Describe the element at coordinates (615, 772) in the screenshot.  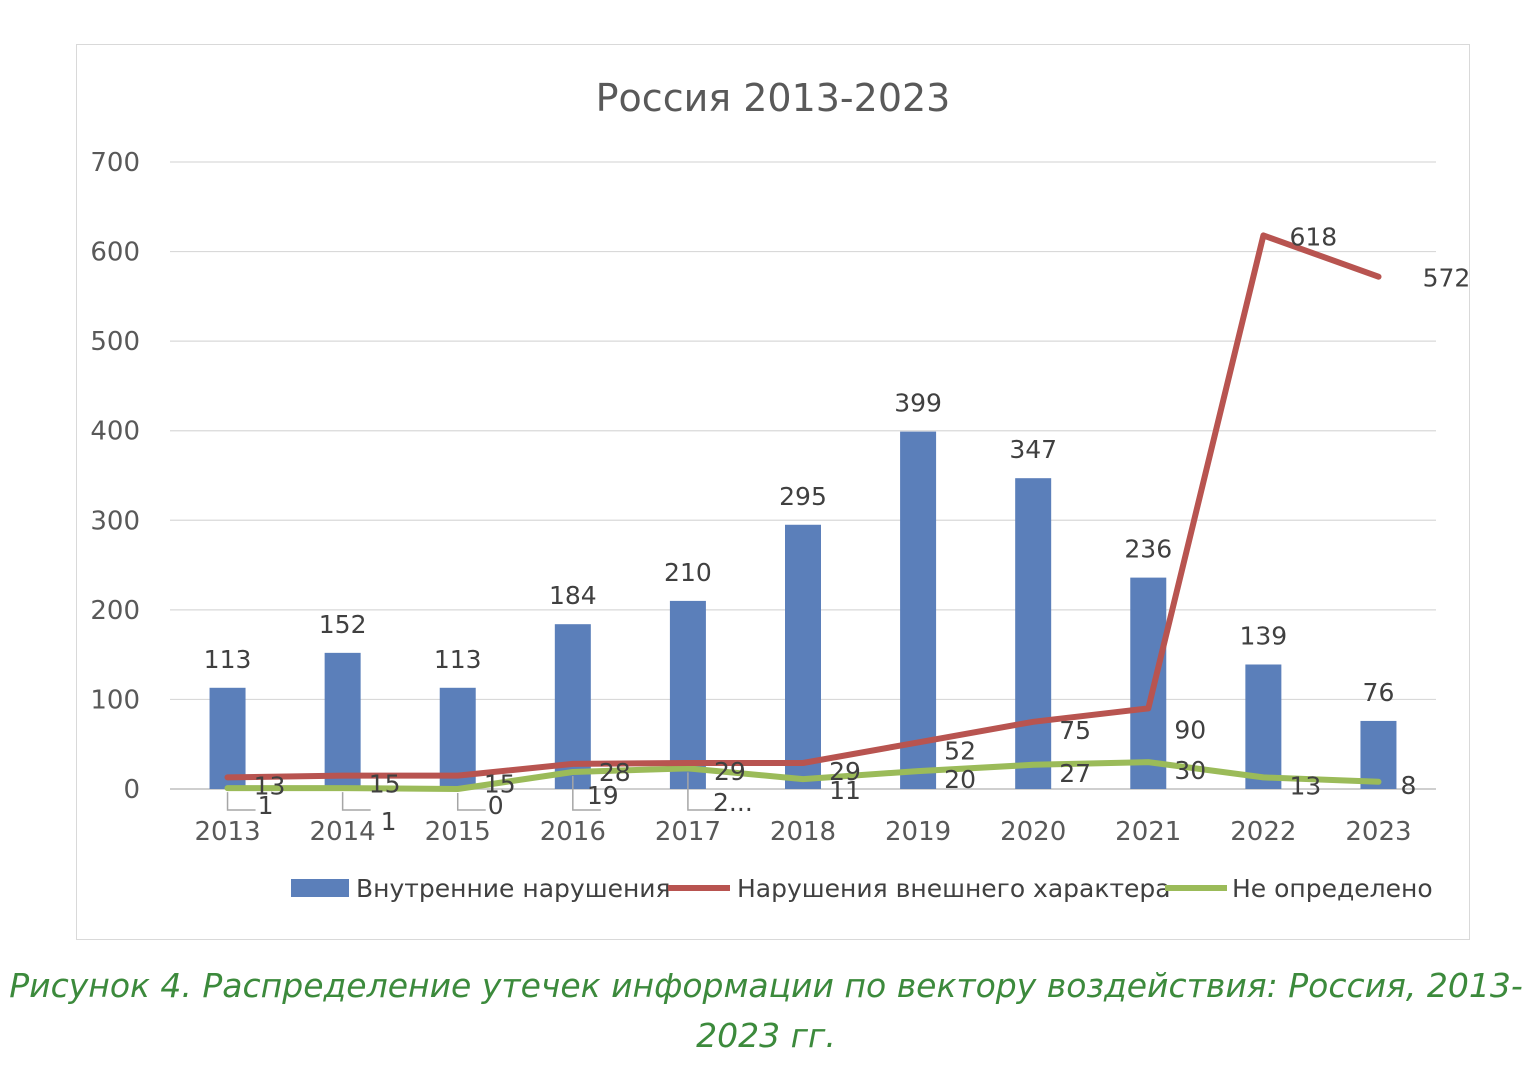
I see `line-external-data-label: 28` at that location.